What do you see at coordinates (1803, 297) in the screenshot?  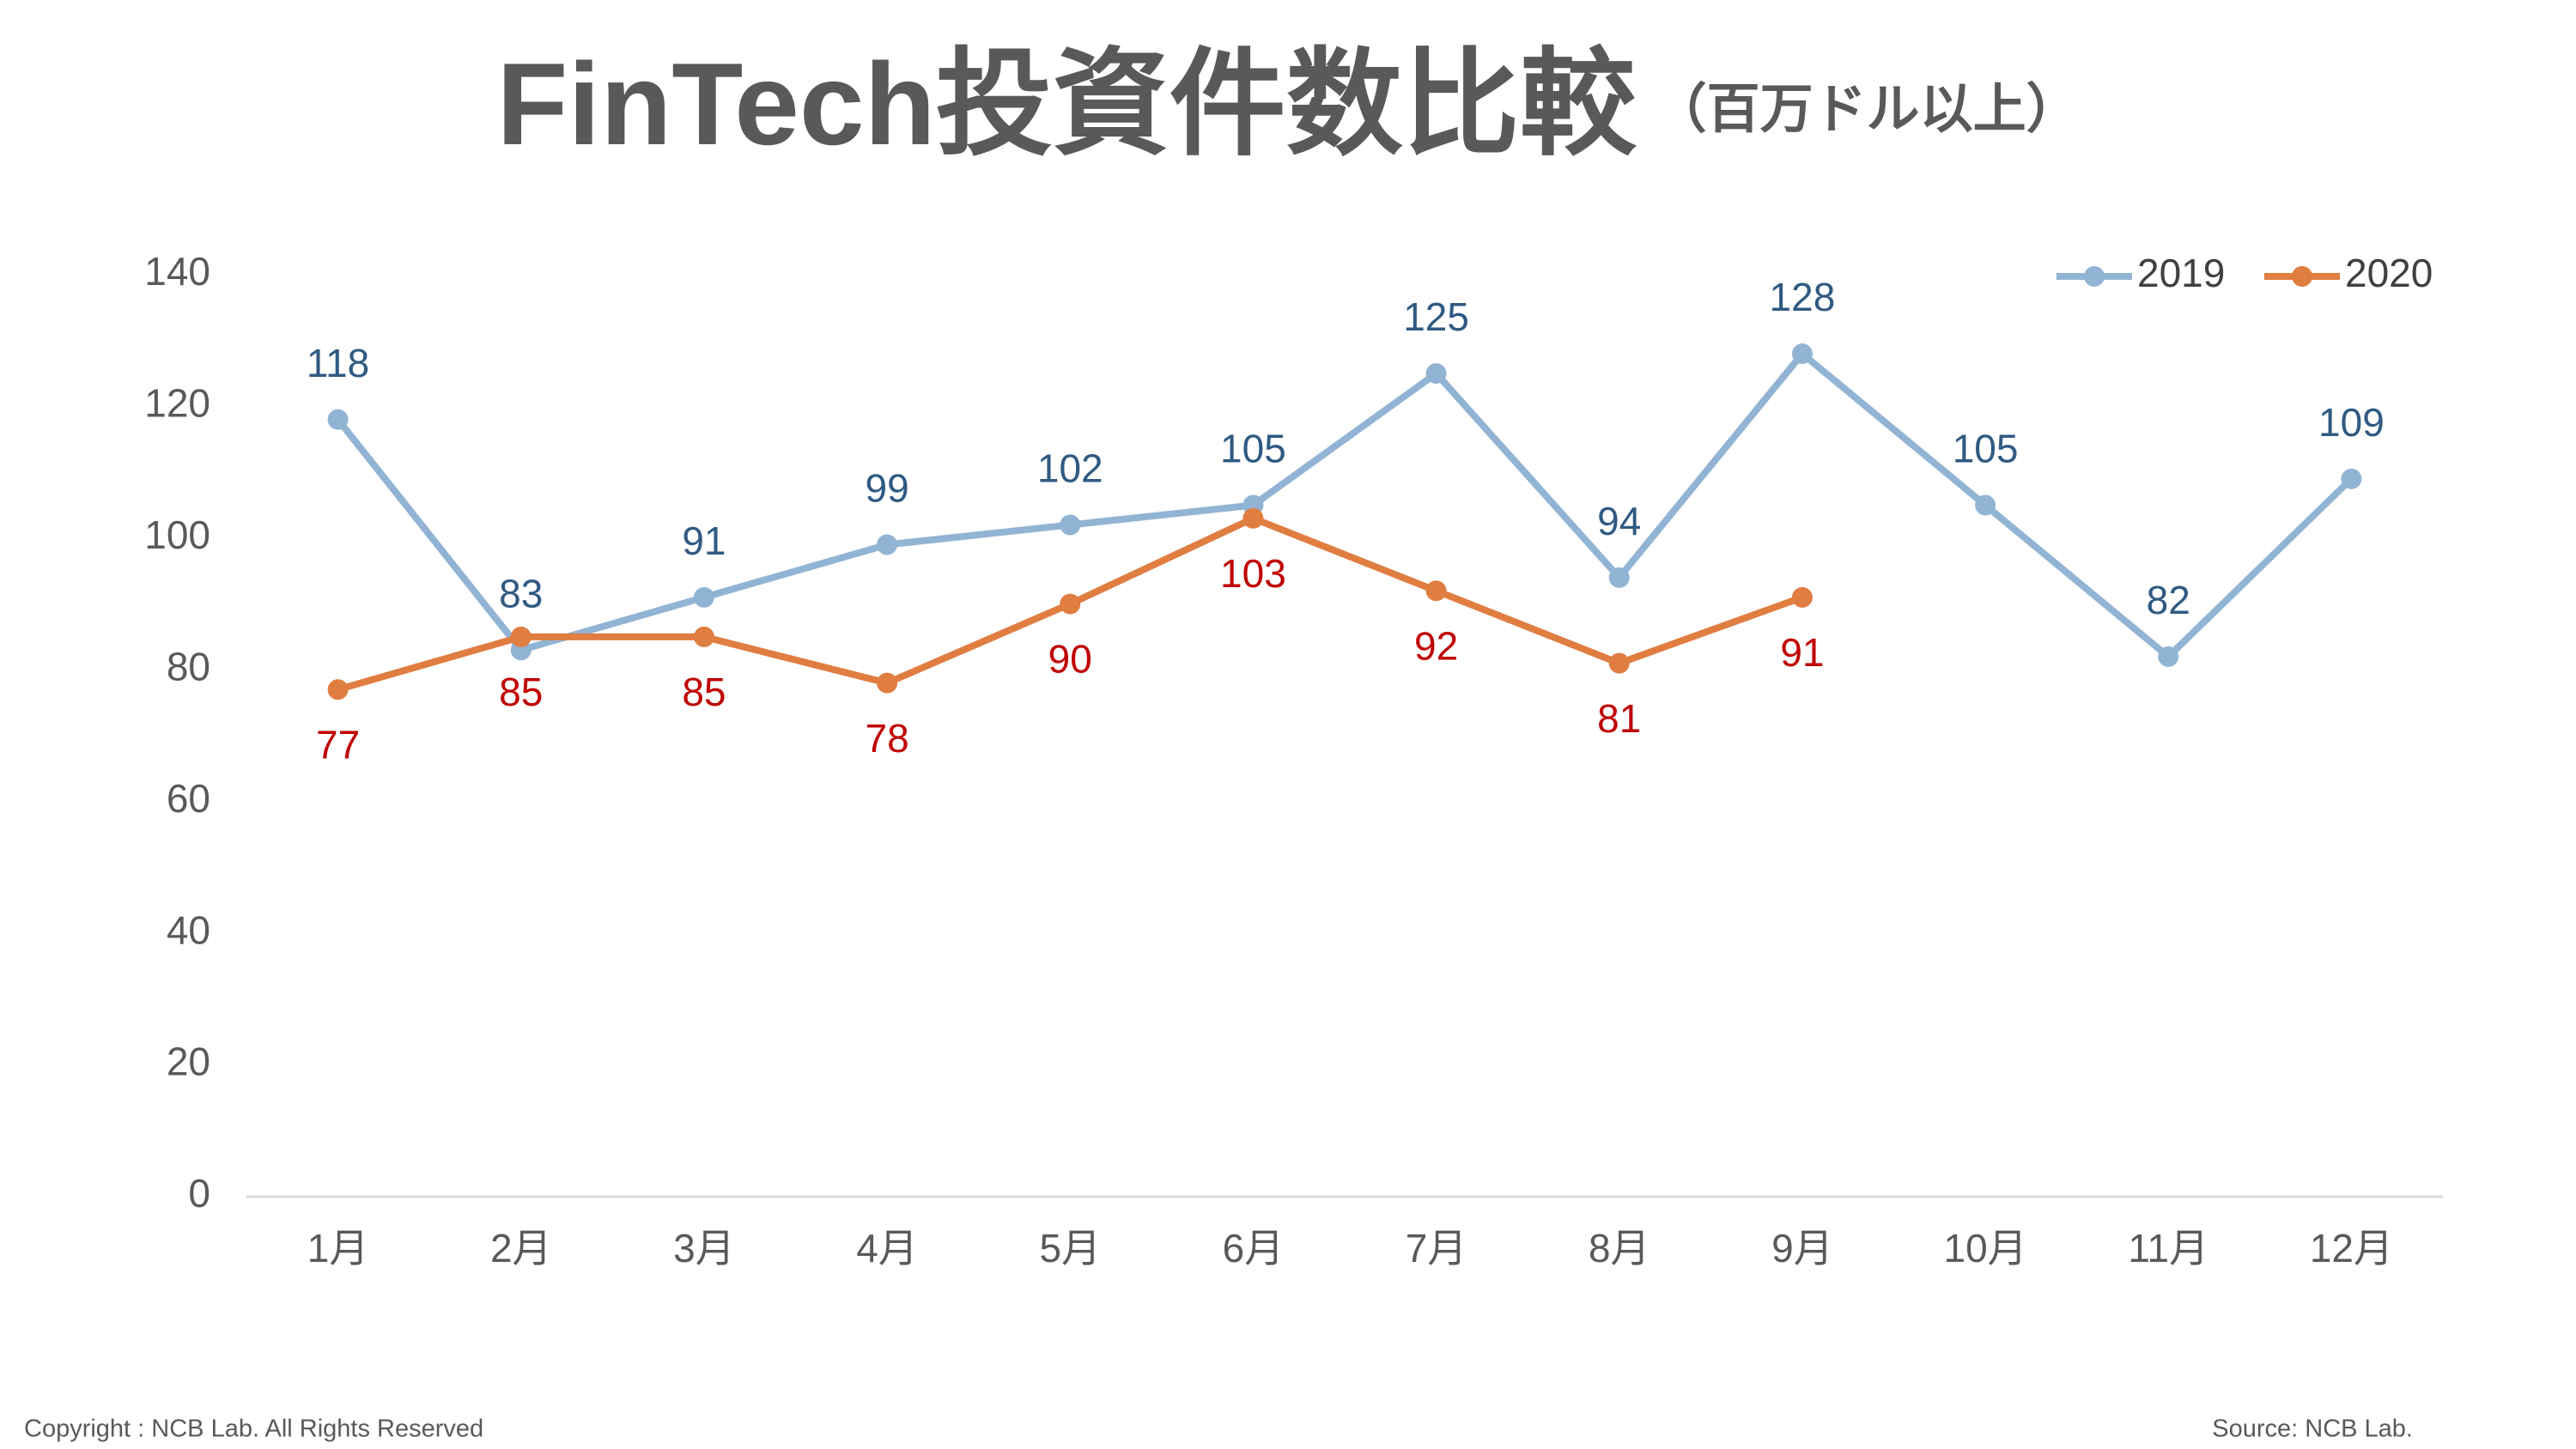 I see `data-label: 128` at bounding box center [1803, 297].